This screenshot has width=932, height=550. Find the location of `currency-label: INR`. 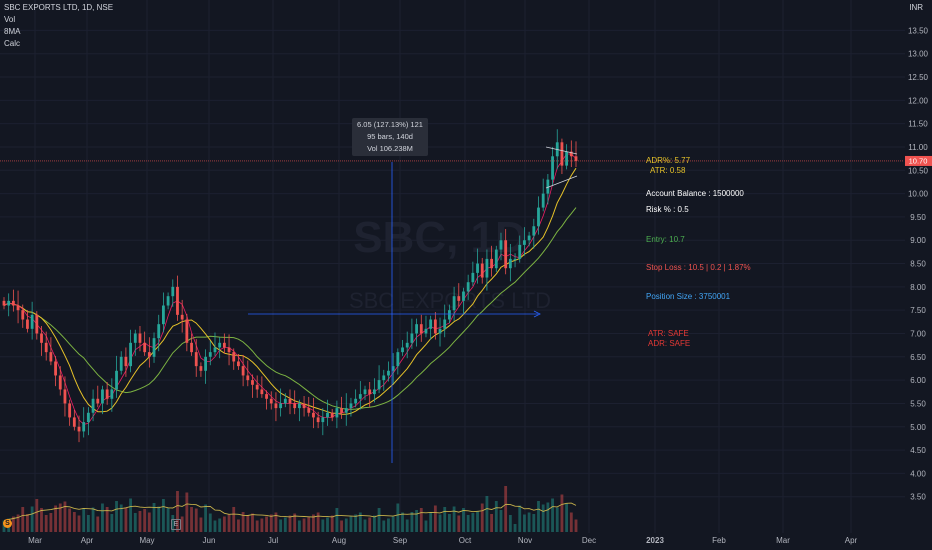

currency-label: INR is located at coordinates (916, 7).